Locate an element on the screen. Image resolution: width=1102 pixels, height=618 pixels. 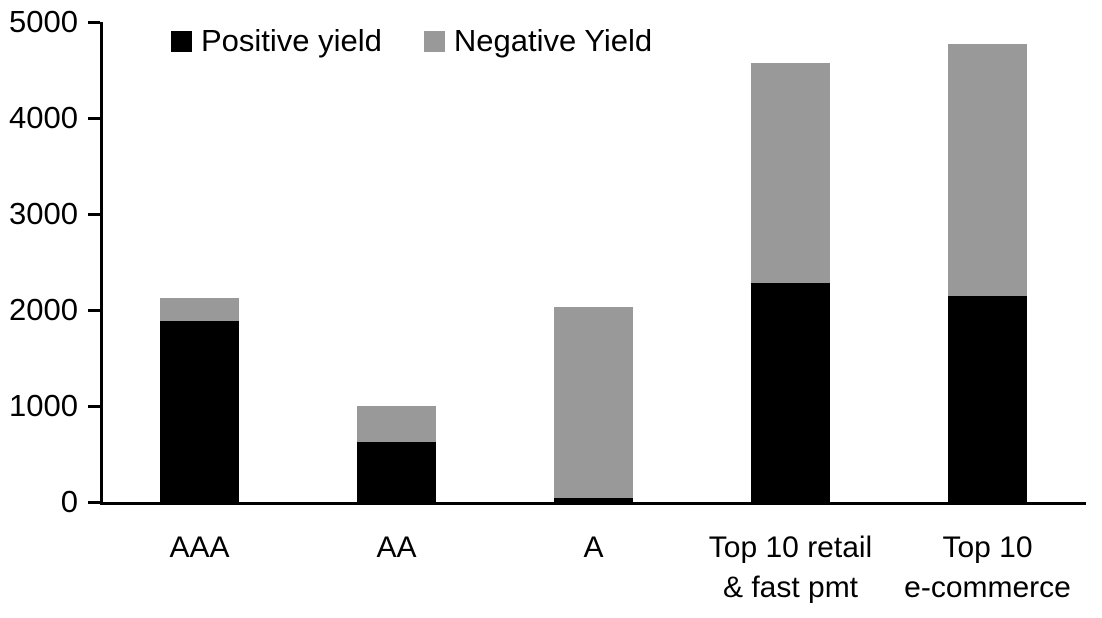
x-axis-category-label-line: AA is located at coordinates (396, 547).